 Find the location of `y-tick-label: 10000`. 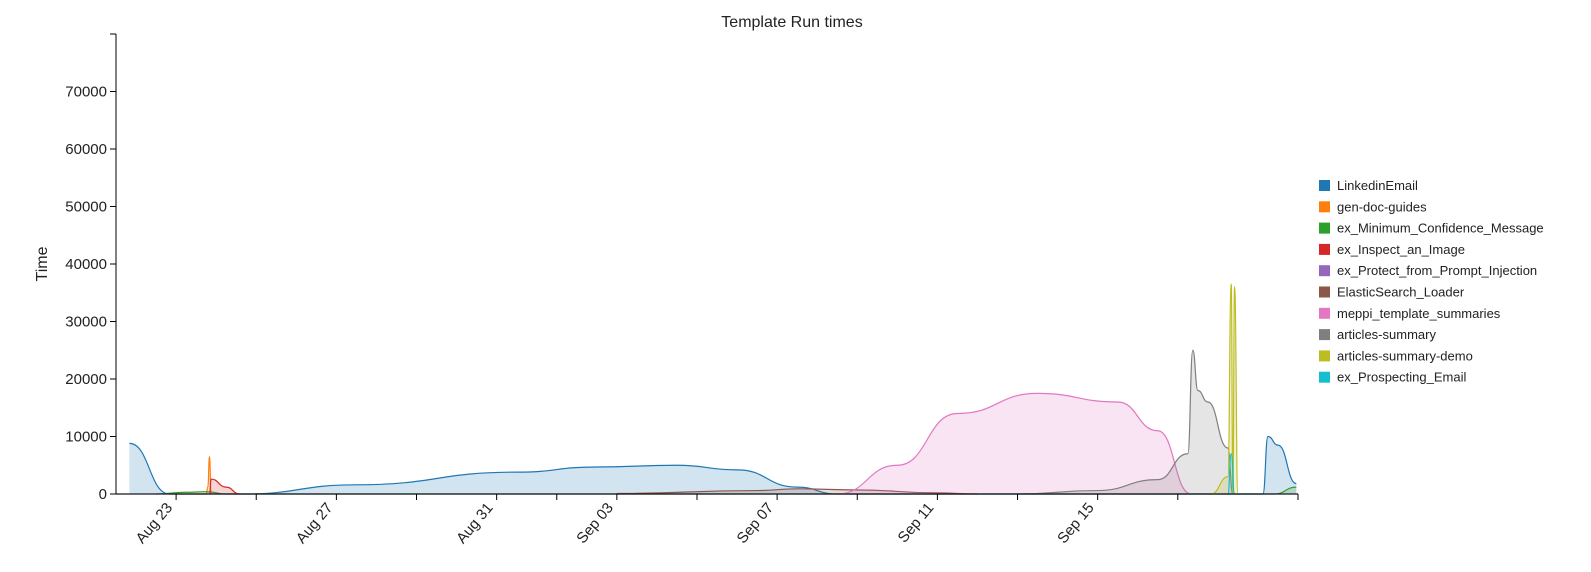

y-tick-label: 10000 is located at coordinates (86, 437).